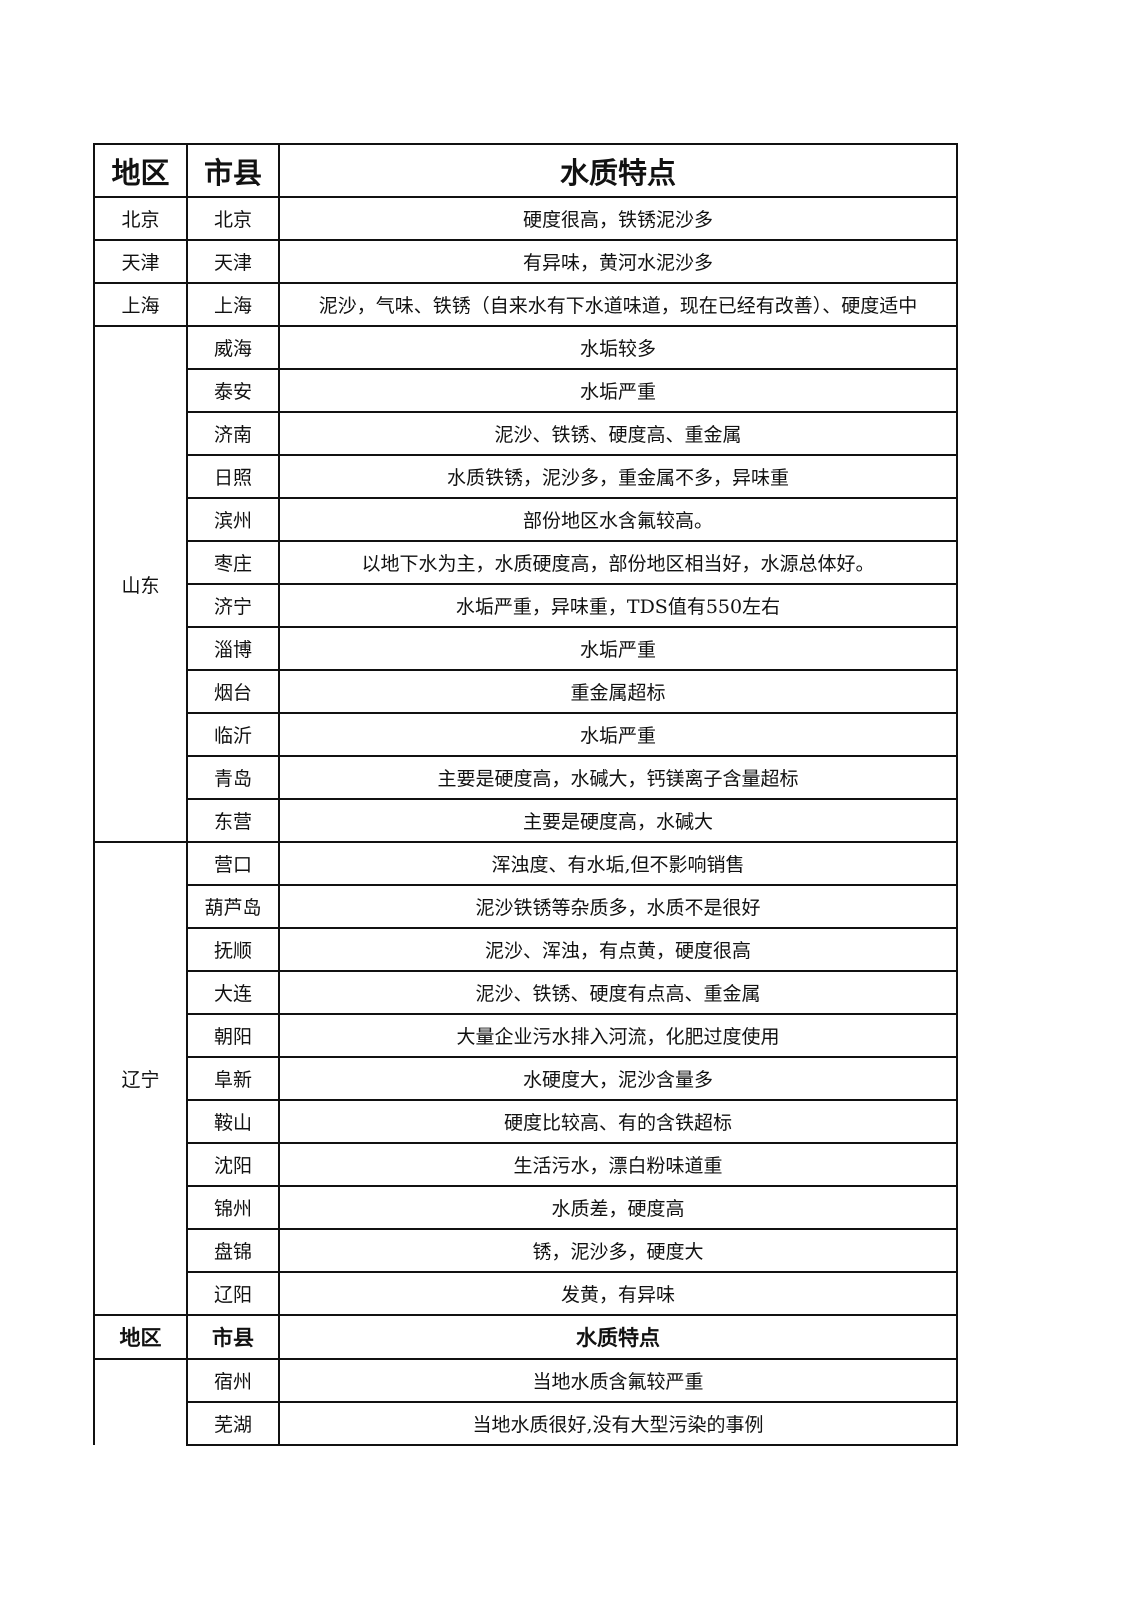 The height and width of the screenshot is (1600, 1131). Describe the element at coordinates (233, 863) in the screenshot. I see `city-cell: 营口` at that location.